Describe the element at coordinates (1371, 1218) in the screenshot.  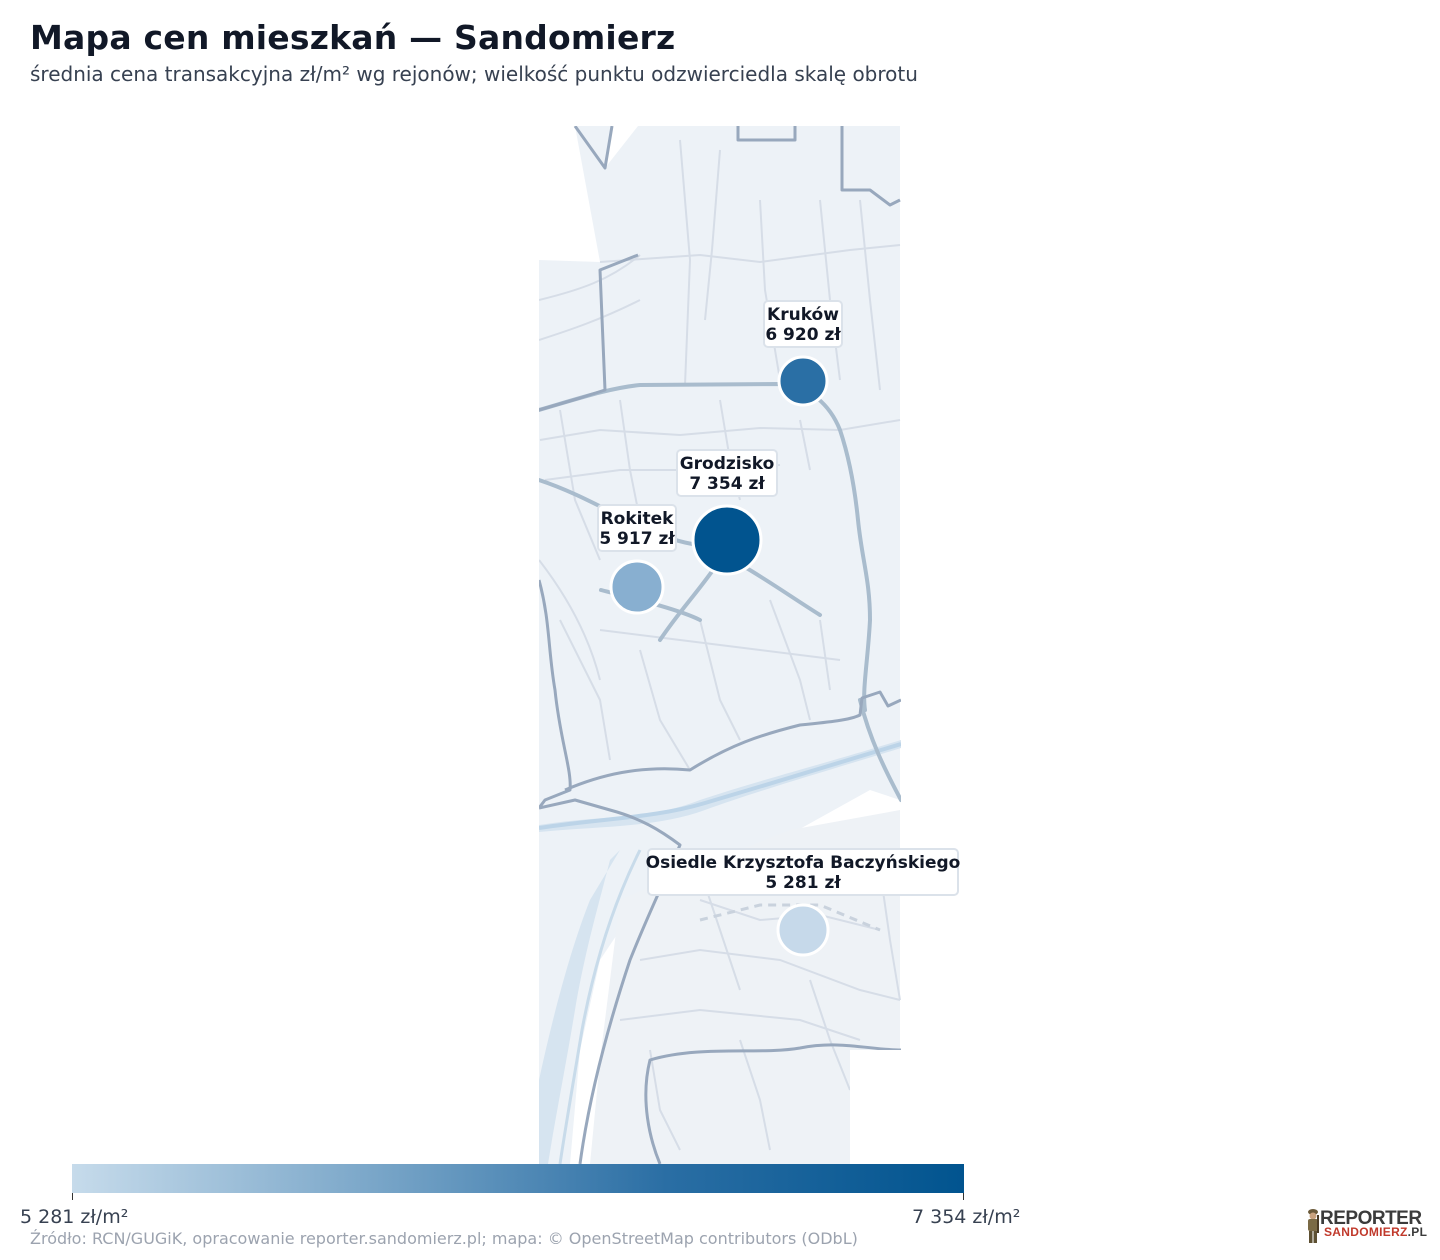
I see `logo-text-top: REPORTER` at that location.